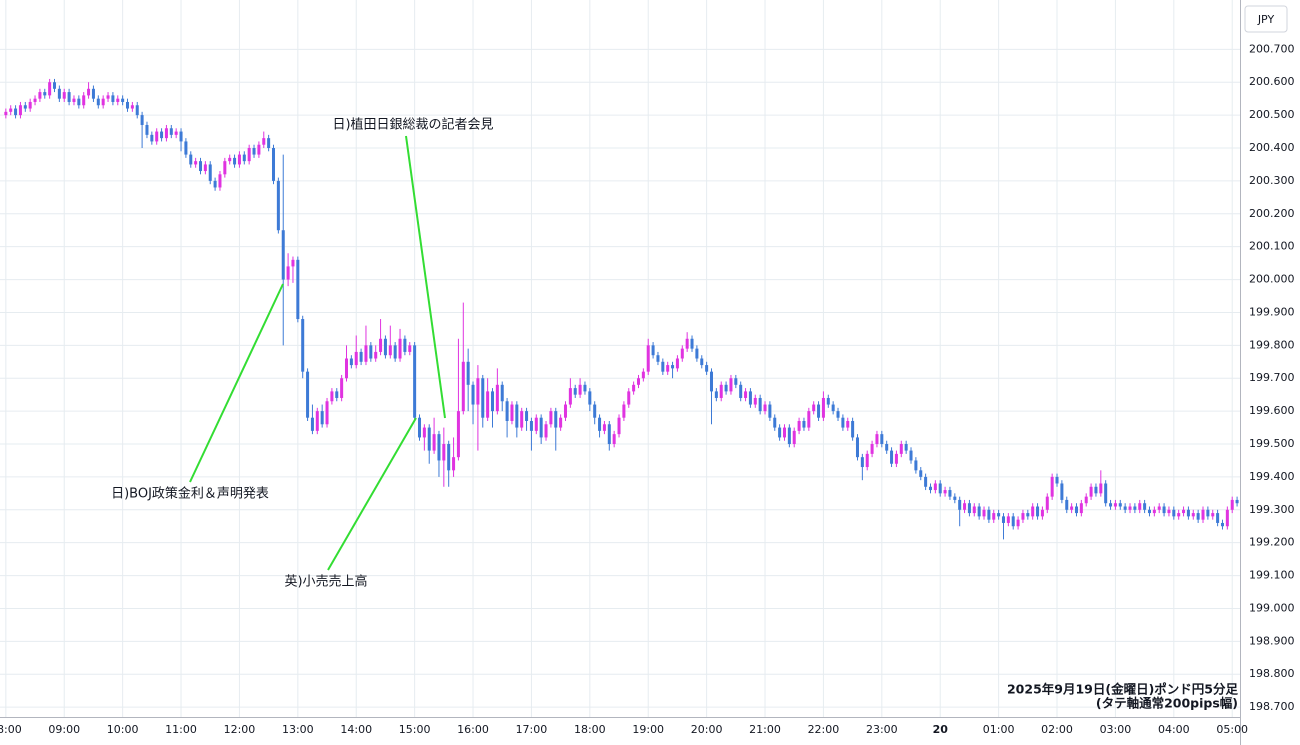 The image size is (1300, 745). What do you see at coordinates (1272, 213) in the screenshot?
I see `y-tick-label: 200.200` at bounding box center [1272, 213].